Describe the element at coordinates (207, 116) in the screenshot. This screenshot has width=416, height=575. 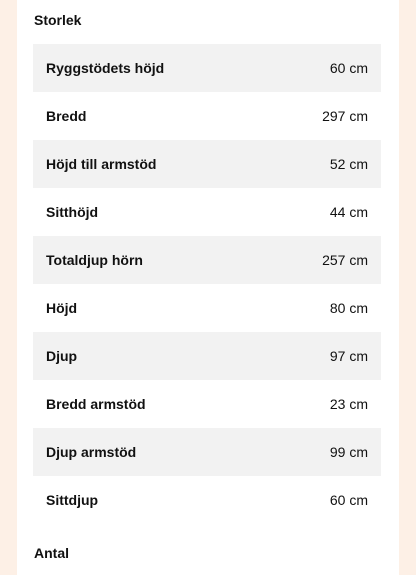
I see `spec-row-width: Bredd 297 cm` at that location.